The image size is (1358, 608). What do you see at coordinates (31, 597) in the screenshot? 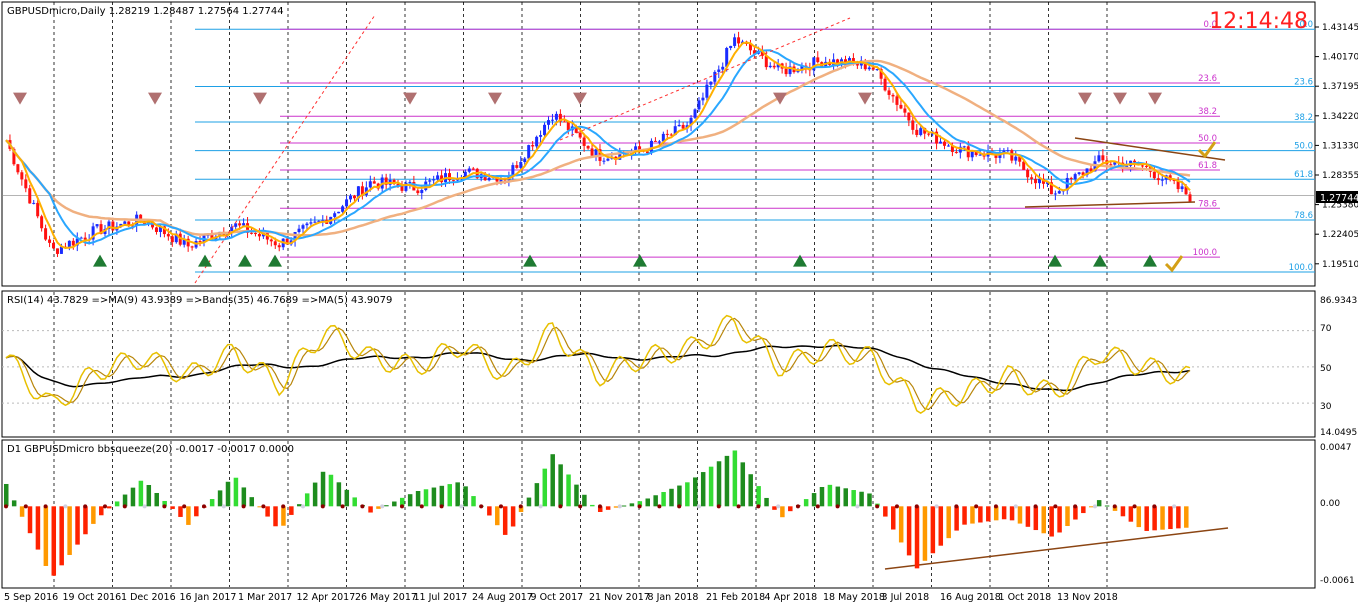
I see `x-tick-label: 5 Sep 2016` at bounding box center [31, 597].